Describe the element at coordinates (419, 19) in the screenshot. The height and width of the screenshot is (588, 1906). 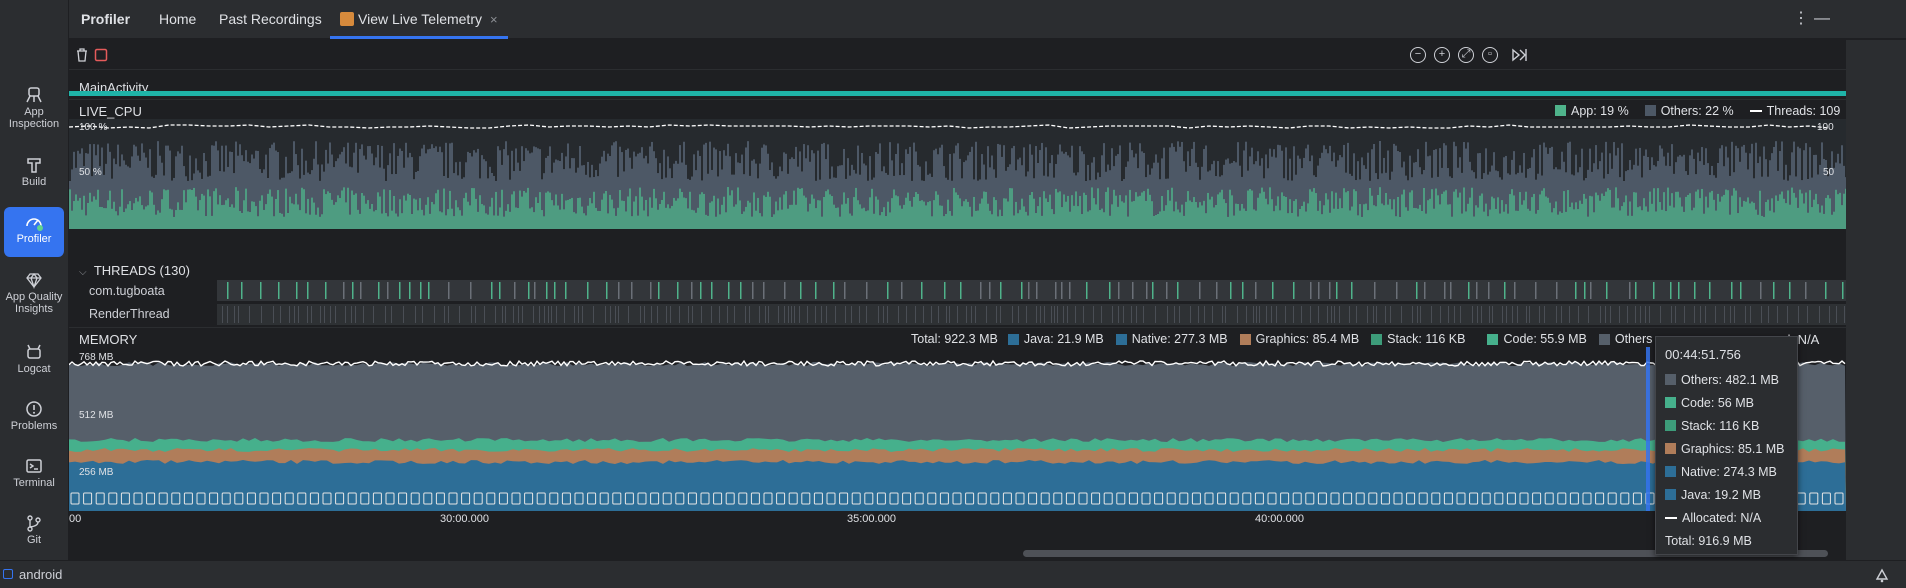
I see `tab-view-live-telemetry: View Live Telemetry ×` at that location.